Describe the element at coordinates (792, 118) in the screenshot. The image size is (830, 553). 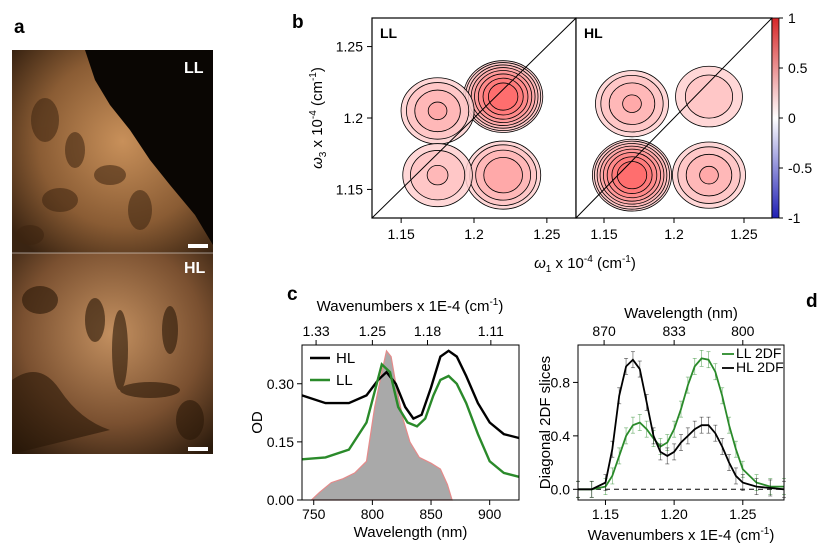
I see `colorbar-tick-label: 0` at that location.